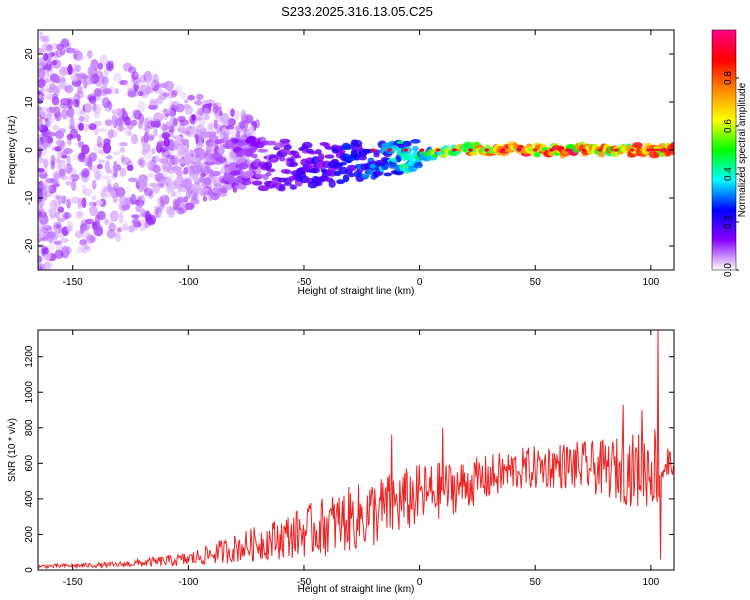 This screenshot has width=750, height=600. What do you see at coordinates (536, 282) in the screenshot?
I see `x-tick-label: 50` at bounding box center [536, 282].